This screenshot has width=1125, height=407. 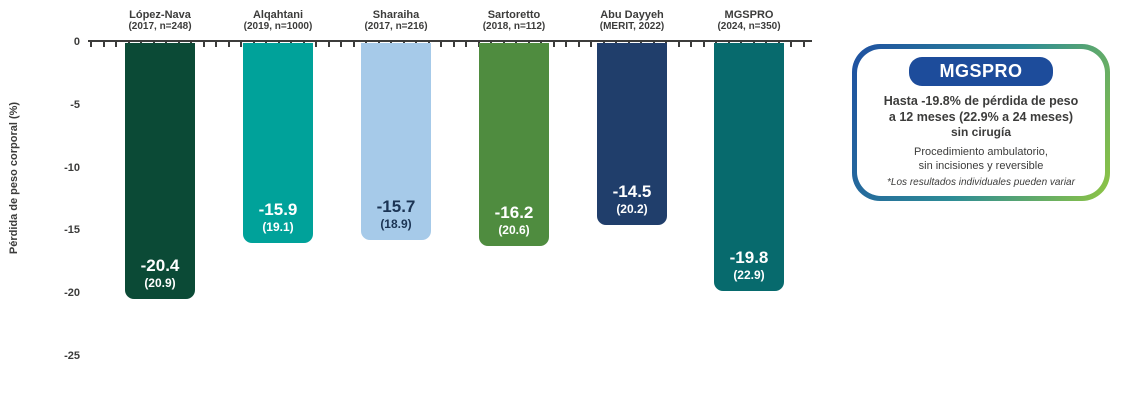 What do you see at coordinates (514, 212) in the screenshot?
I see `bar-value: -16.2` at bounding box center [514, 212].